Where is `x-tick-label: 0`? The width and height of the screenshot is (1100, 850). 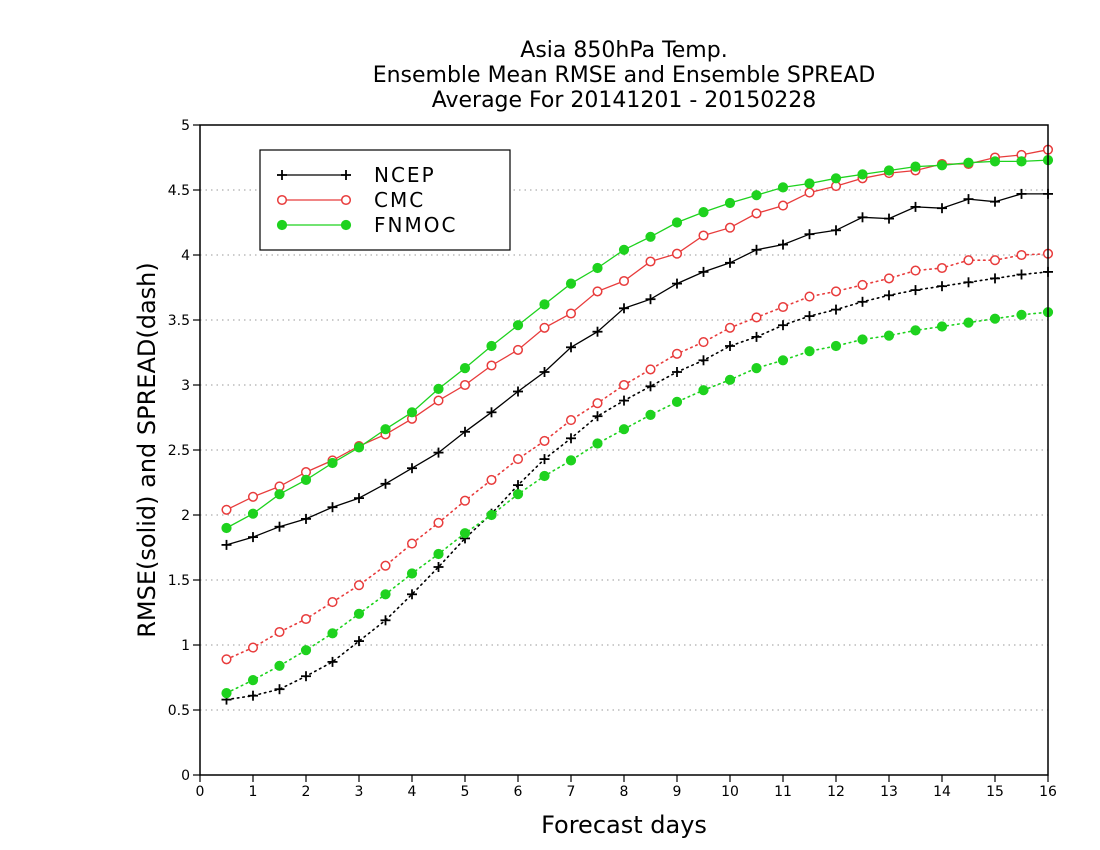 x-tick-label: 0 is located at coordinates (200, 792).